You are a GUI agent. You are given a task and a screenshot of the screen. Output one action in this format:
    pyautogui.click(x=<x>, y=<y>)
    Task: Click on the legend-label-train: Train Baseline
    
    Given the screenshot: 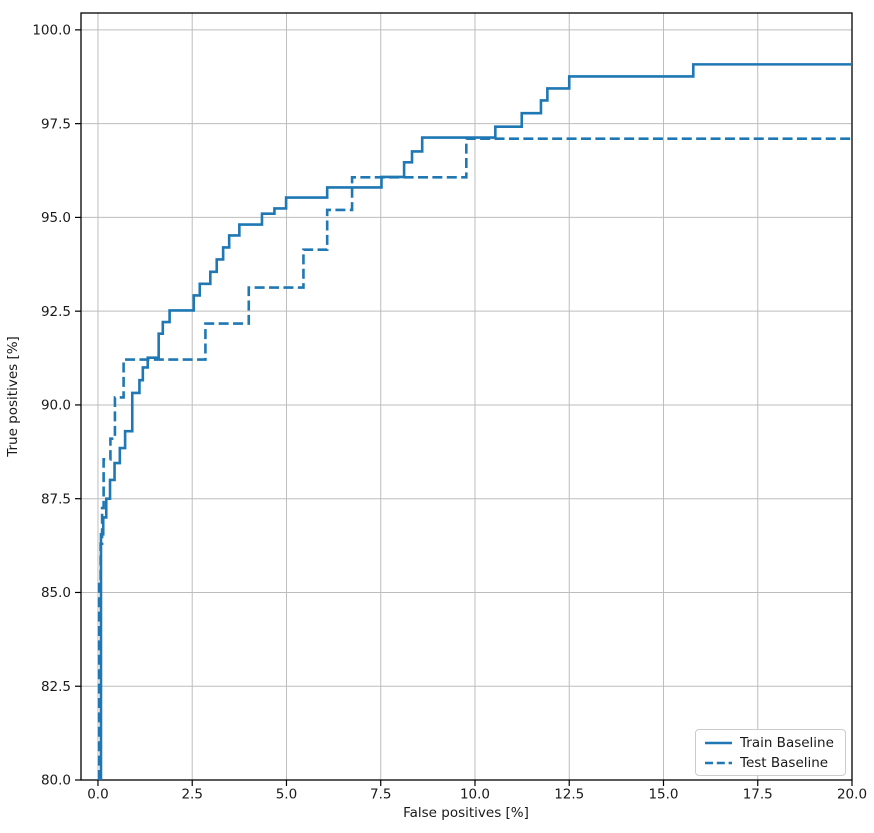 What is the action you would take?
    pyautogui.click(x=787, y=742)
    